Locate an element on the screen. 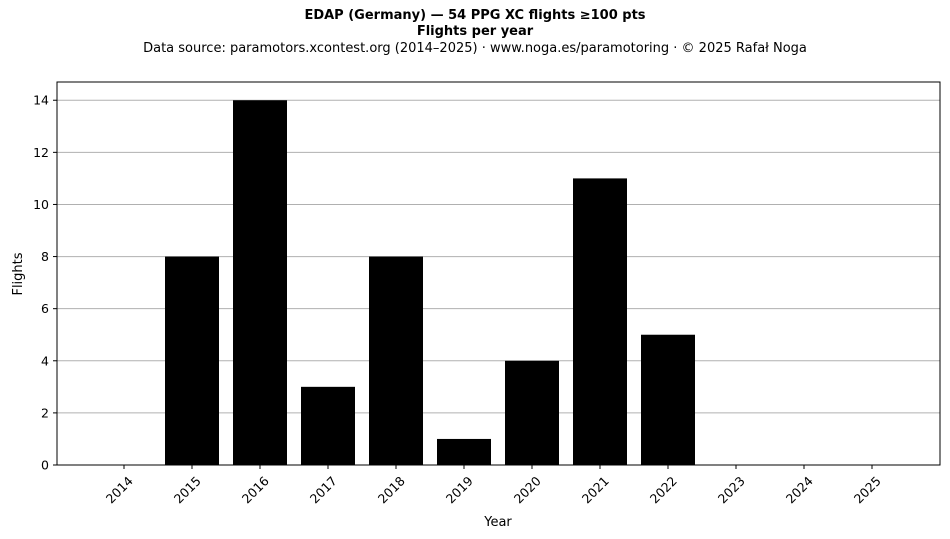 This screenshot has width=950, height=539. x-tick-label-2021: 2021 is located at coordinates (595, 489).